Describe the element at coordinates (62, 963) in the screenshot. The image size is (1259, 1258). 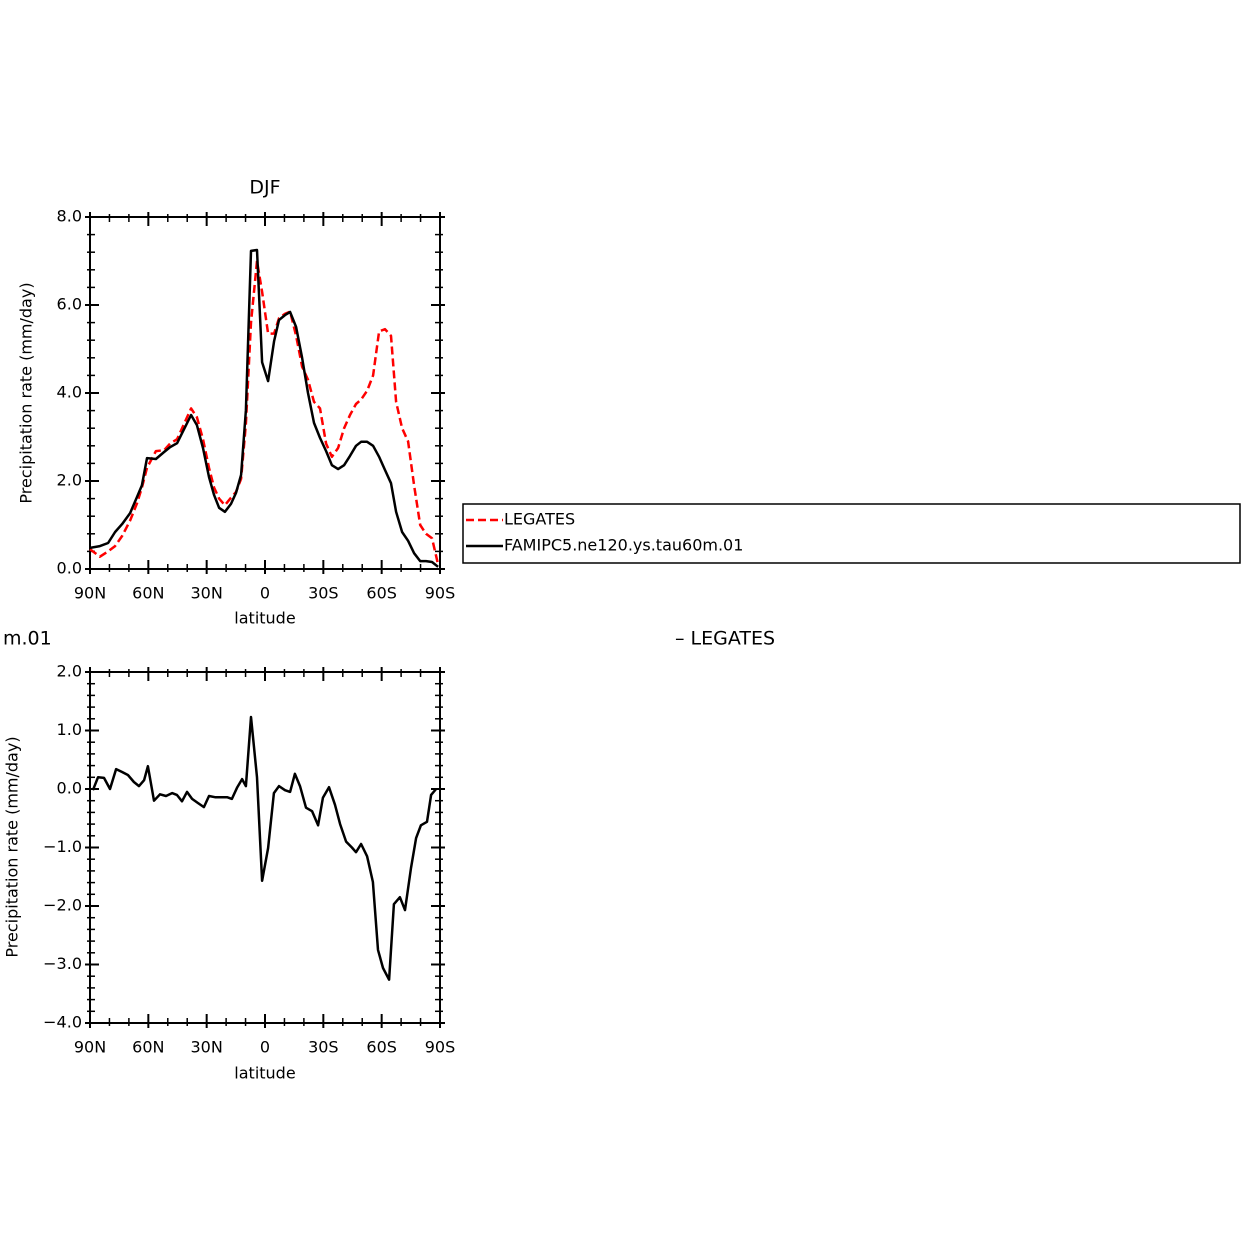
I see `y-tick-label: −3.0` at that location.